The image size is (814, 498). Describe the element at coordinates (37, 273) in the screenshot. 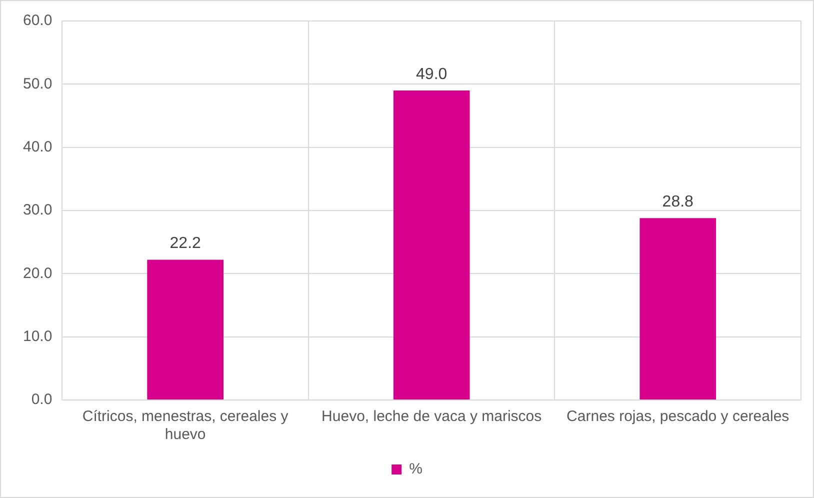

I see `y-tick-label: 20.0` at that location.